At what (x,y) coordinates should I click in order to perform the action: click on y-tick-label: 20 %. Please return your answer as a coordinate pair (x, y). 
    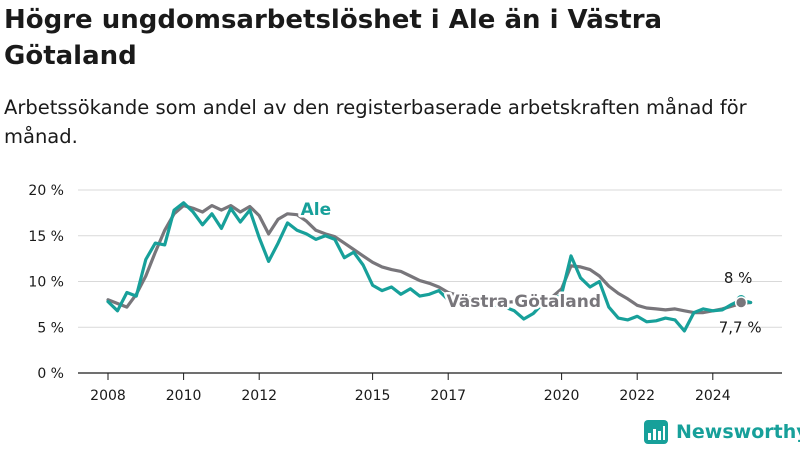
    Looking at the image, I should click on (46, 191).